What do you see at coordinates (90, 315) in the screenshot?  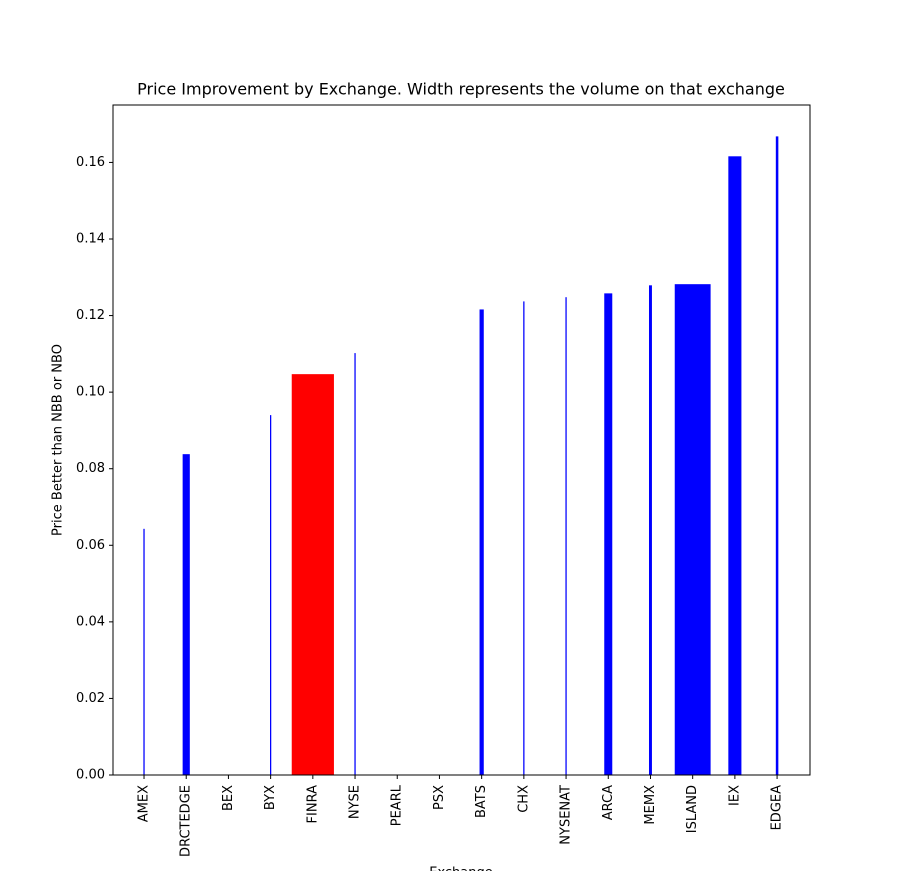 I see `y-tick-label: 0.12` at bounding box center [90, 315].